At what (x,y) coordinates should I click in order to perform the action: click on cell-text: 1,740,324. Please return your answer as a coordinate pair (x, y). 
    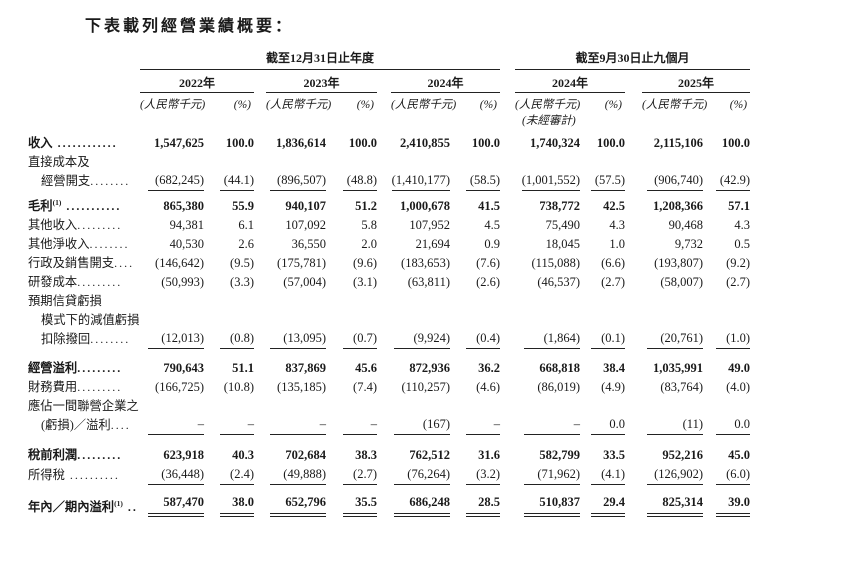
    Looking at the image, I should click on (555, 143).